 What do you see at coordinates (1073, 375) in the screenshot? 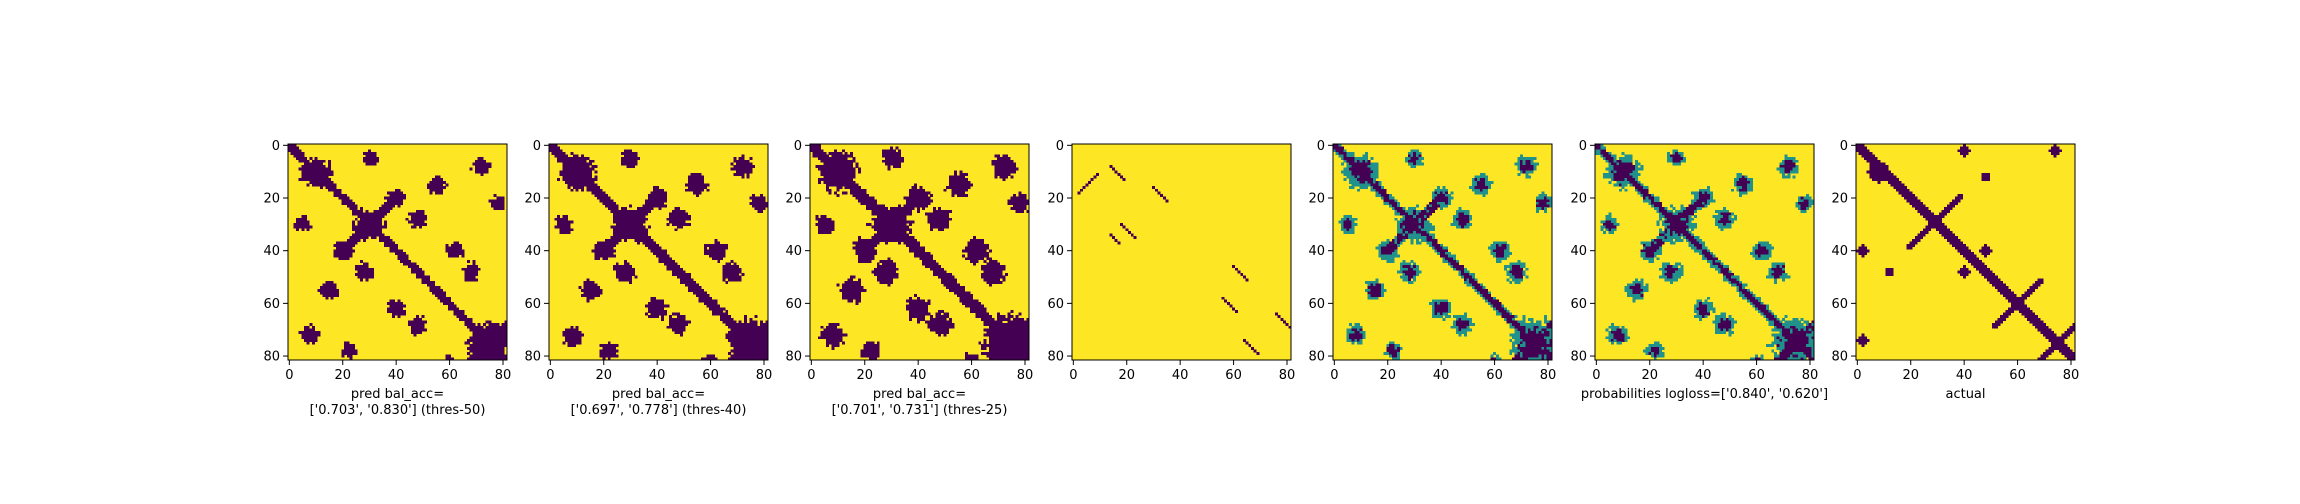
I see `x-tick-label: 0` at bounding box center [1073, 375].